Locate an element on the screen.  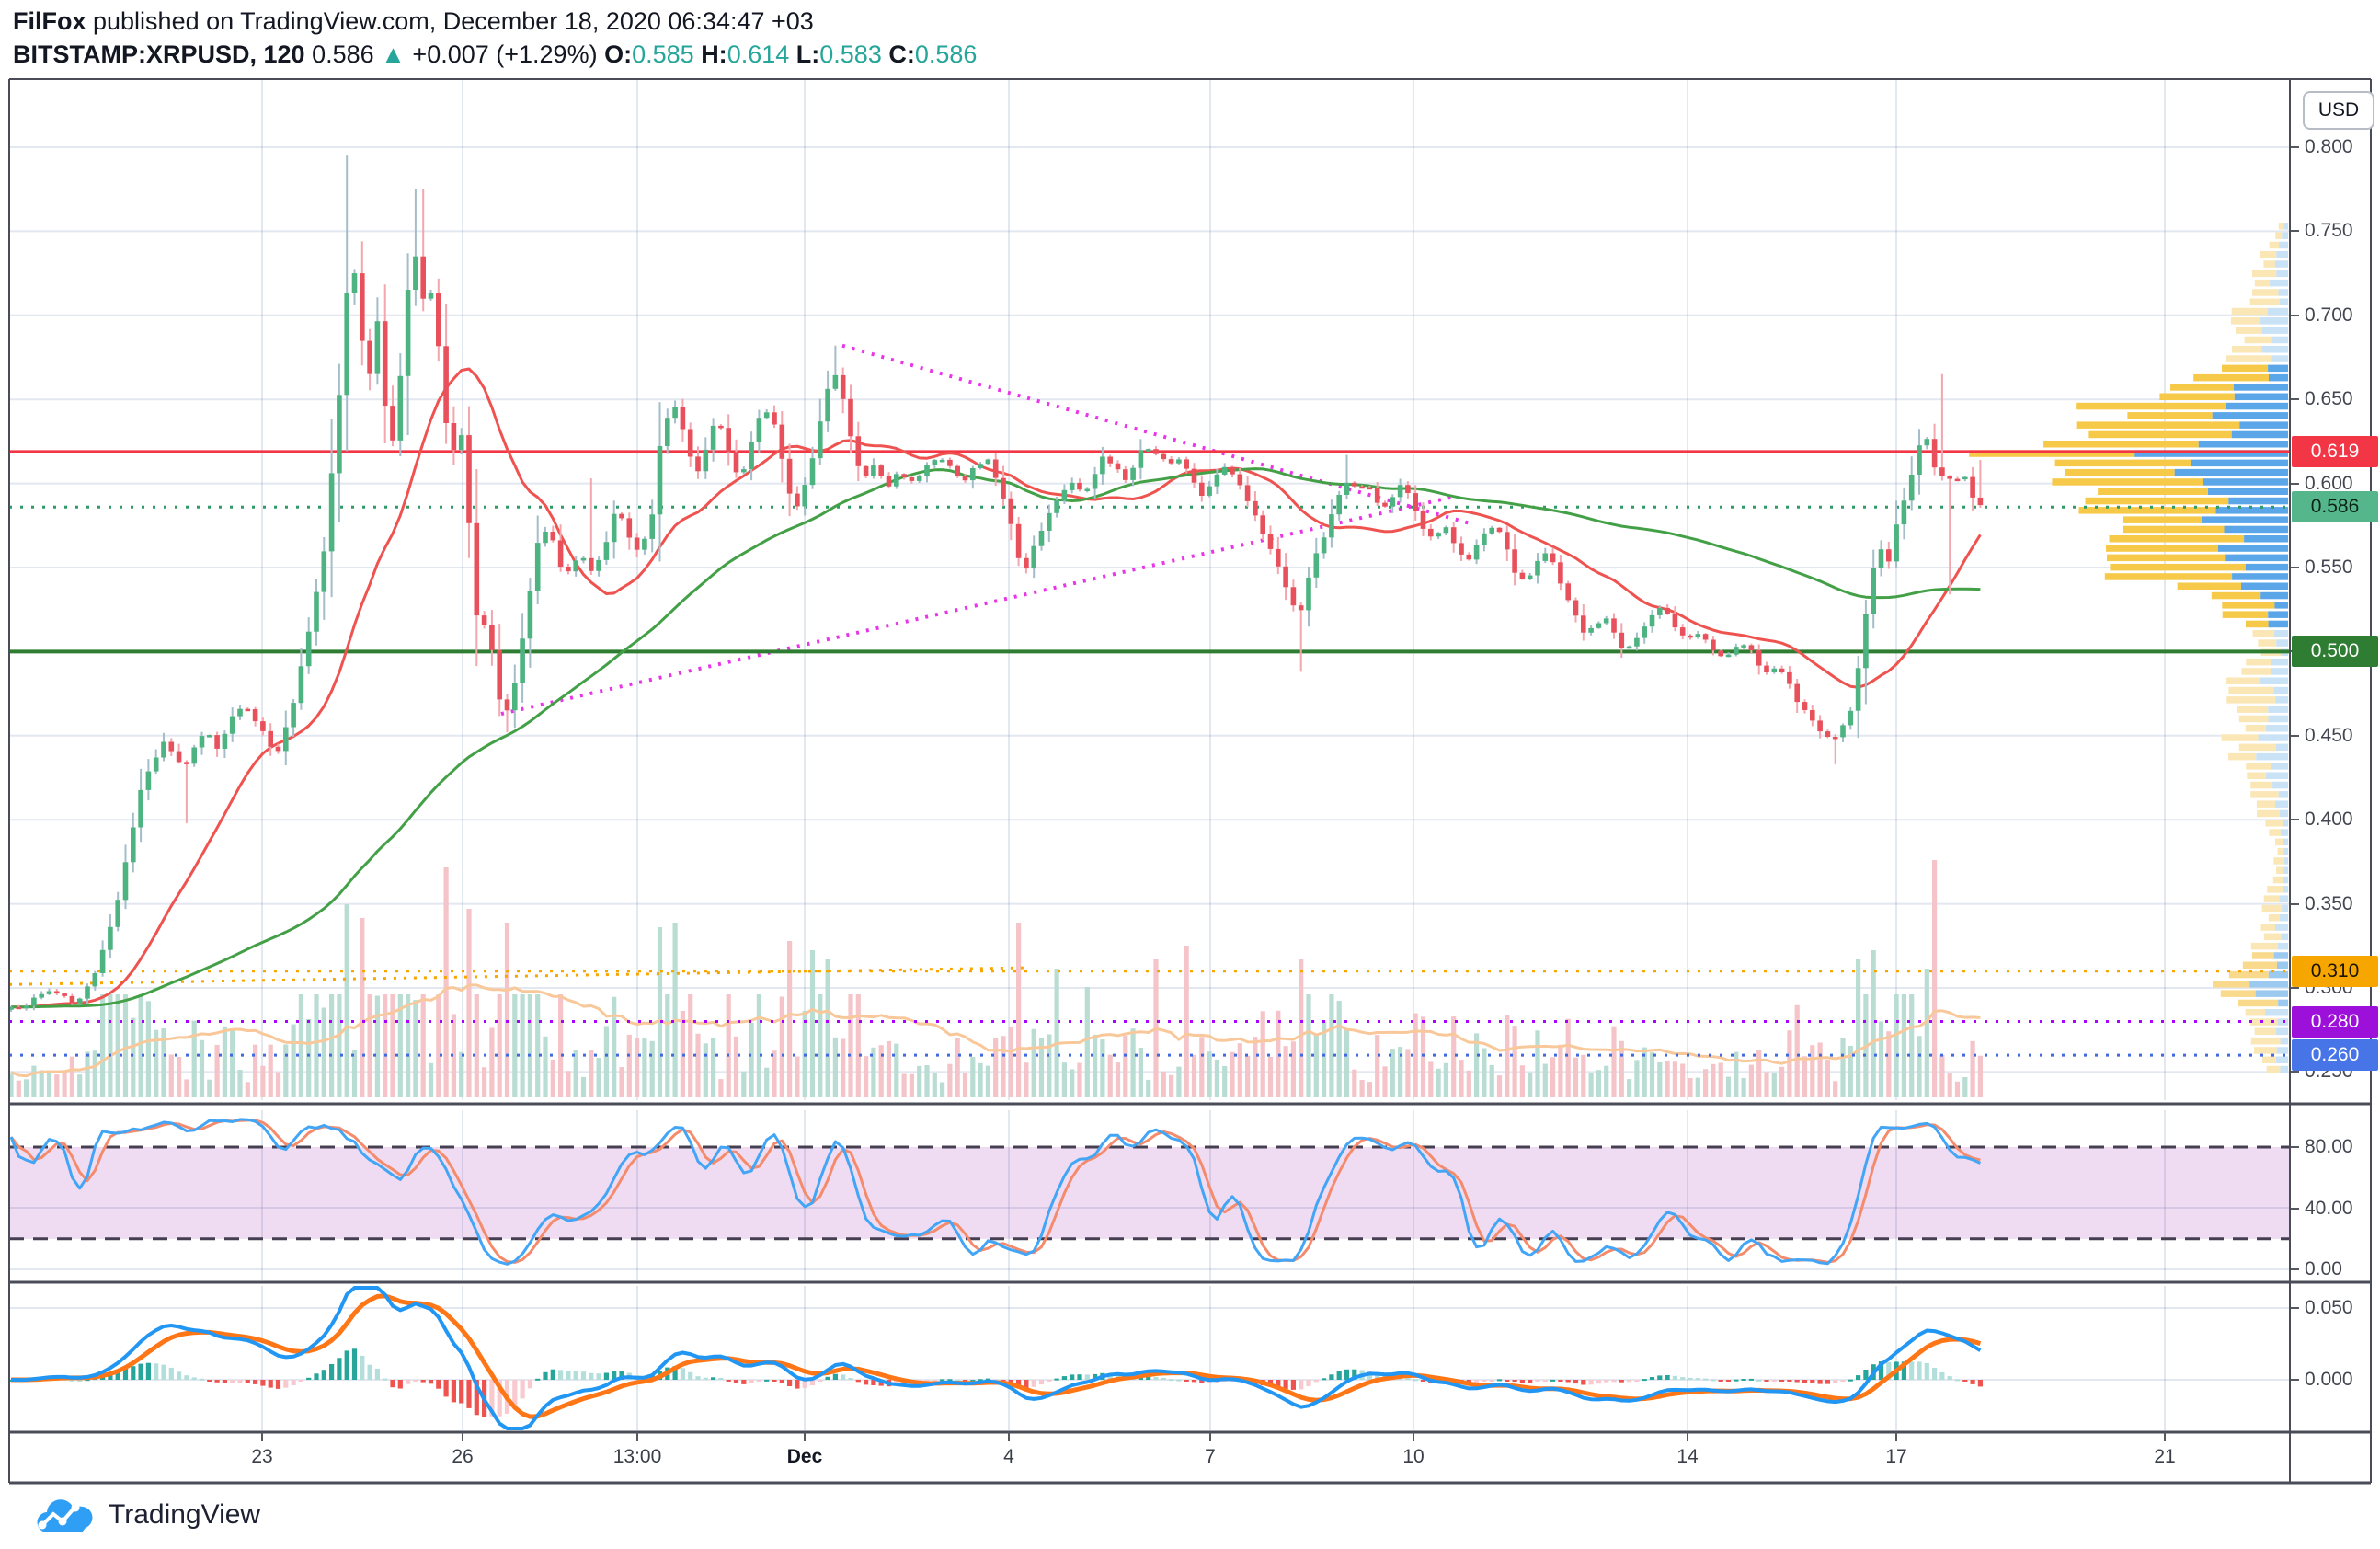
price-tag-0.260: 0.260 is located at coordinates (2335, 1056).